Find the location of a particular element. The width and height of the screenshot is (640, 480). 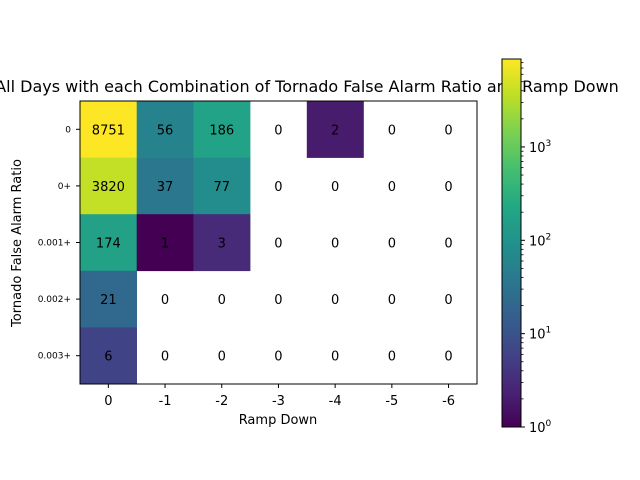

cell-value-label: 3820 is located at coordinates (108, 187).